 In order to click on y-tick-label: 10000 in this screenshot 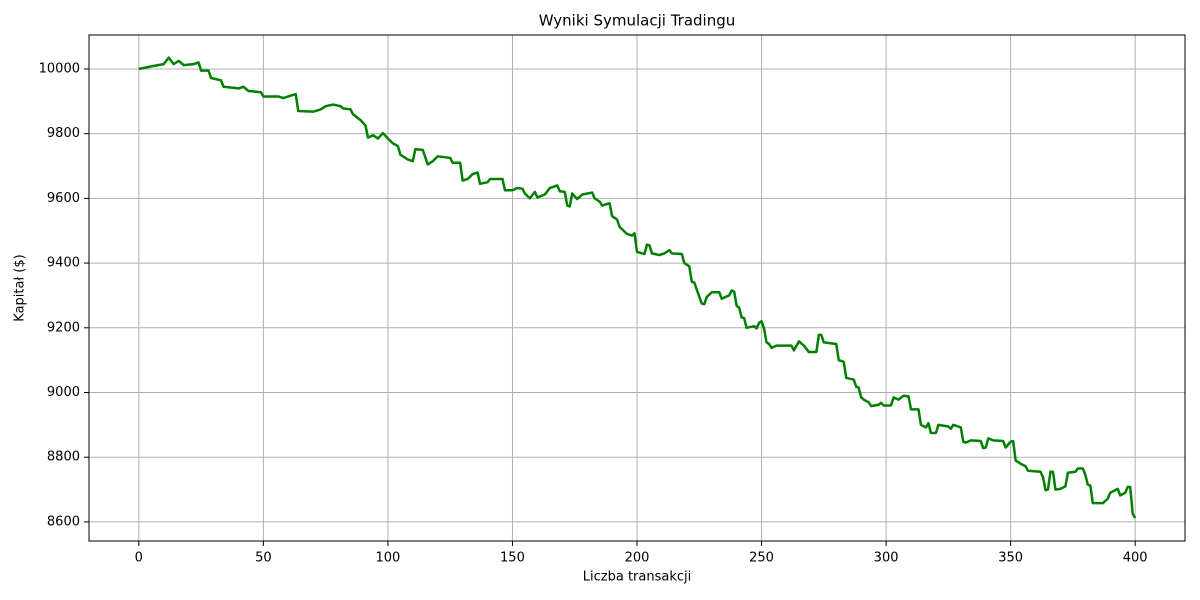, I will do `click(59, 68)`.